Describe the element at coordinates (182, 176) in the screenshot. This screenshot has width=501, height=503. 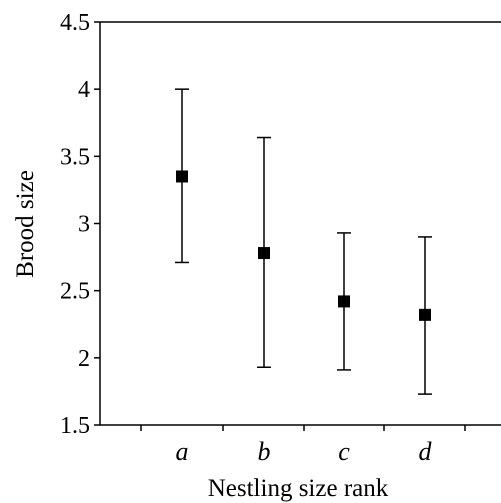
I see `data-point-a` at that location.